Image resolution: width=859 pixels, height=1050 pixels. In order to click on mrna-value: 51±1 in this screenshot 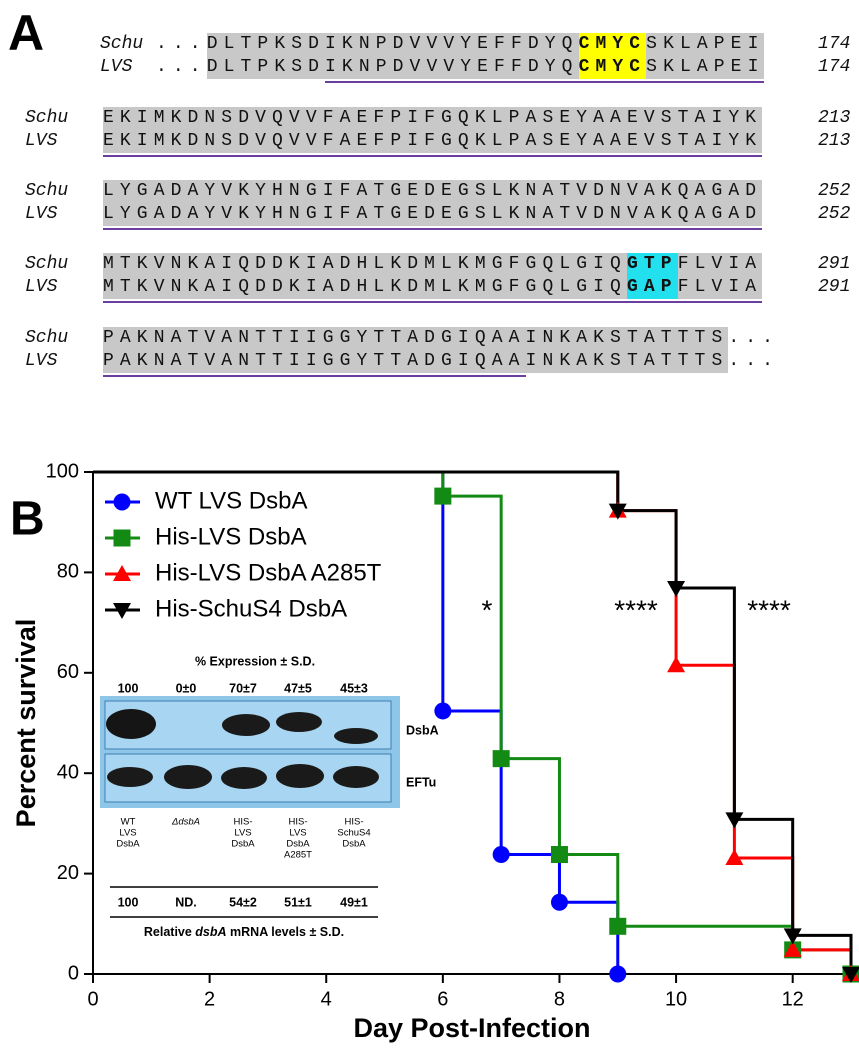, I will do `click(298, 902)`.